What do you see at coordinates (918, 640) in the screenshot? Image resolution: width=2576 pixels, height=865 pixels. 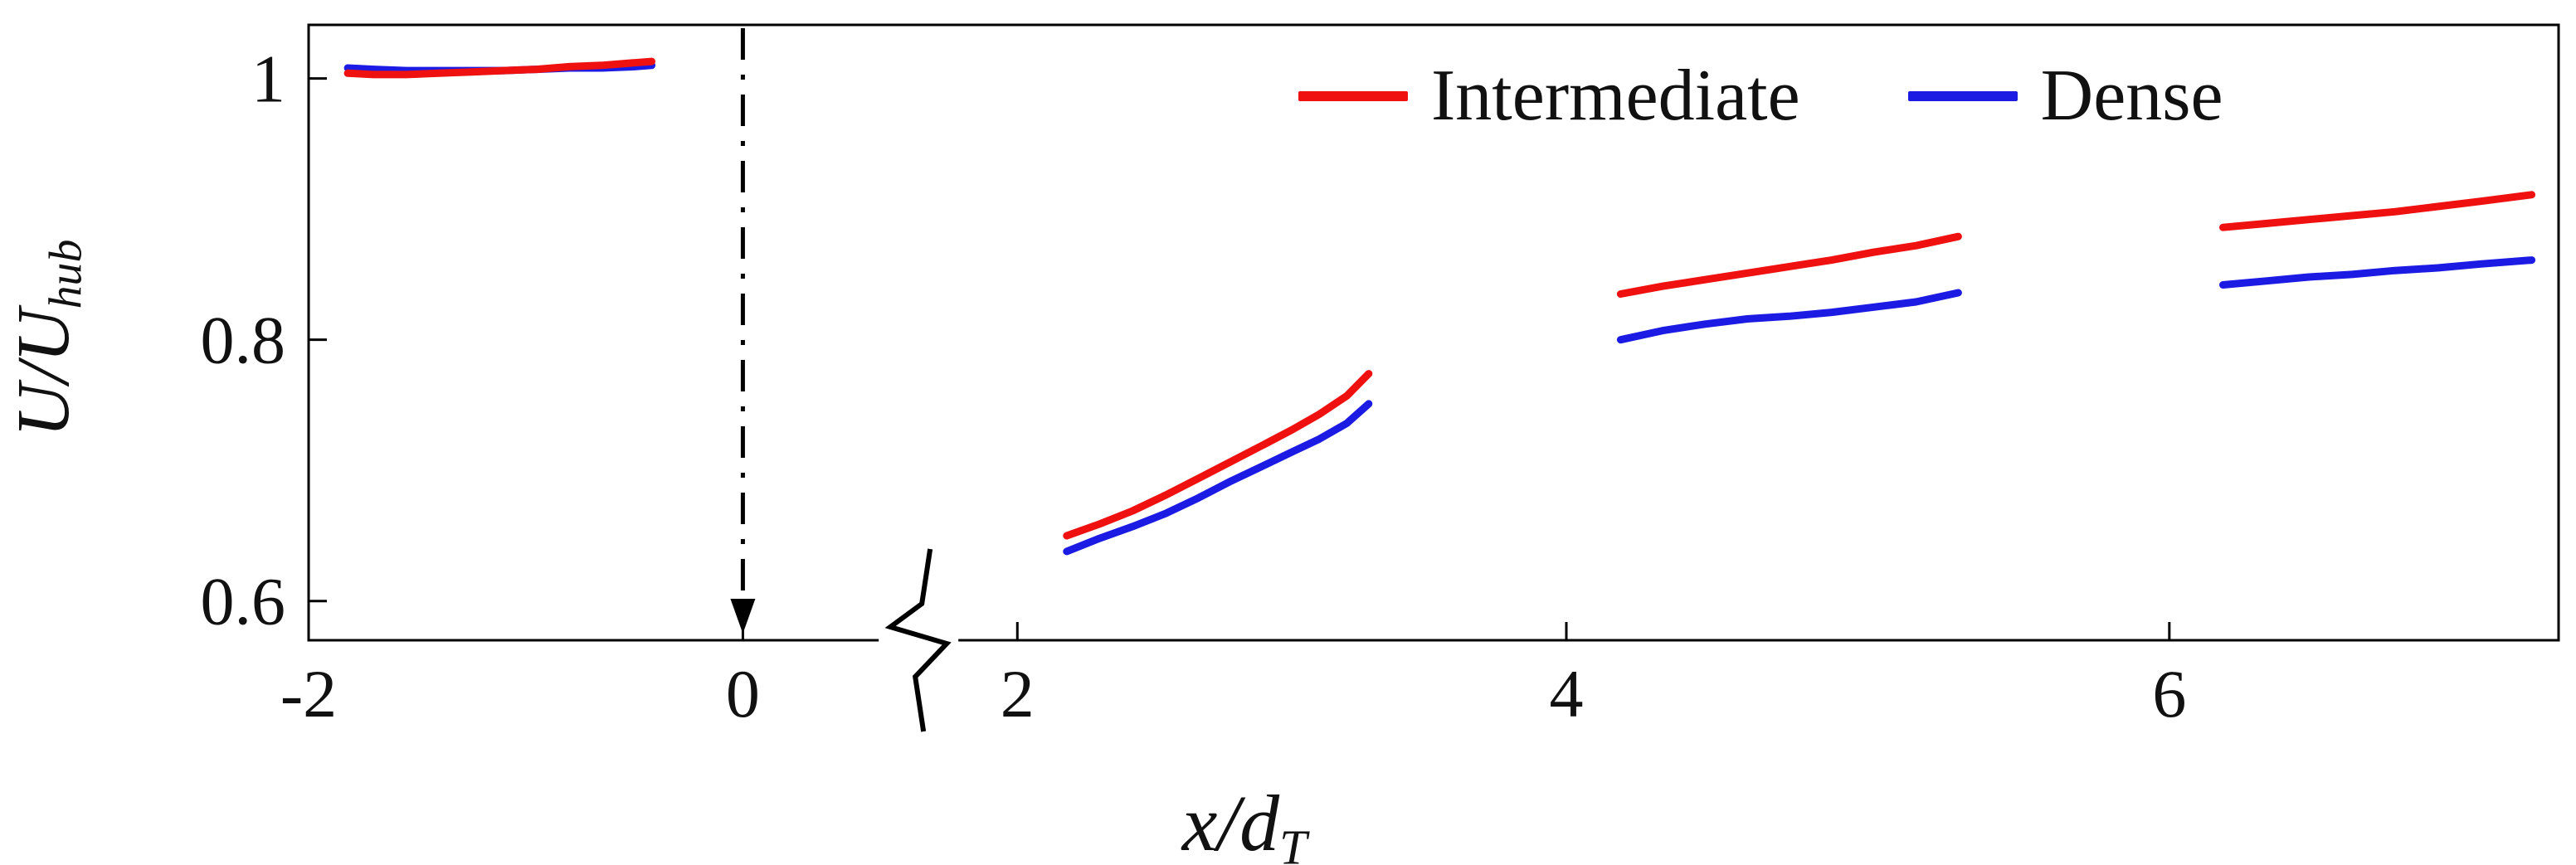 I see `axis-break-icon` at bounding box center [918, 640].